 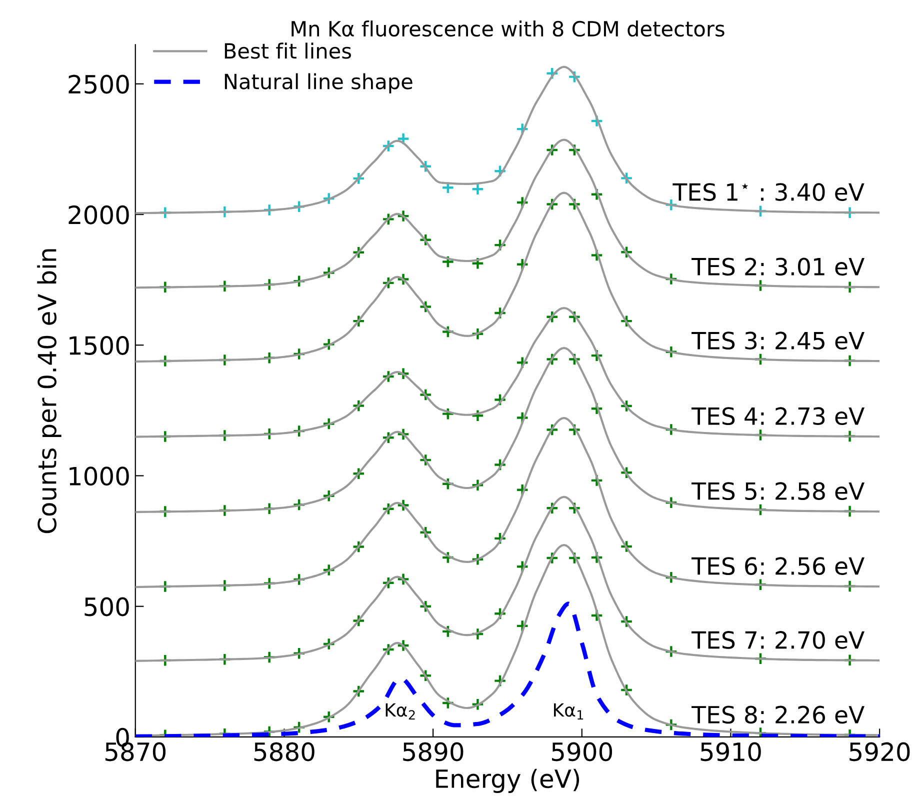 What do you see at coordinates (318, 83) in the screenshot?
I see `legend-label: Natural line shape` at bounding box center [318, 83].